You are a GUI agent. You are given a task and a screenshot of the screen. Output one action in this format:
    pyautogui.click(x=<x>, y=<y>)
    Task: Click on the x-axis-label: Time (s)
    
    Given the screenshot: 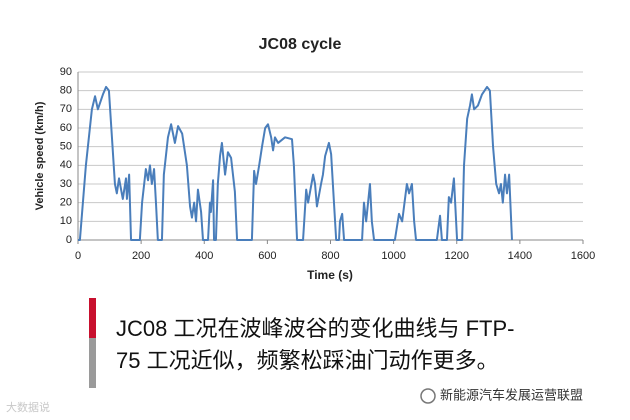 What is the action you would take?
    pyautogui.click(x=330, y=275)
    